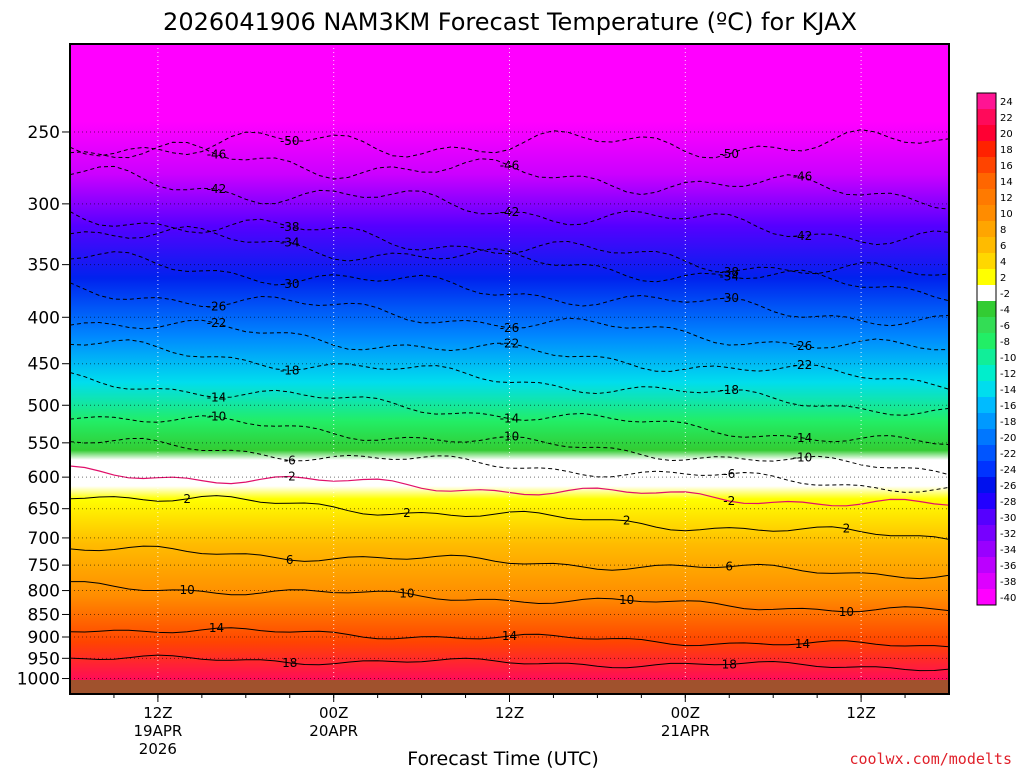 The width and height of the screenshot is (1024, 768). I want to click on colorbar-frame, so click(986, 349).